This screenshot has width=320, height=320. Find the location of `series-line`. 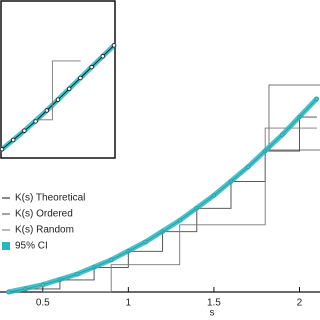

series-line is located at coordinates (58, 90).